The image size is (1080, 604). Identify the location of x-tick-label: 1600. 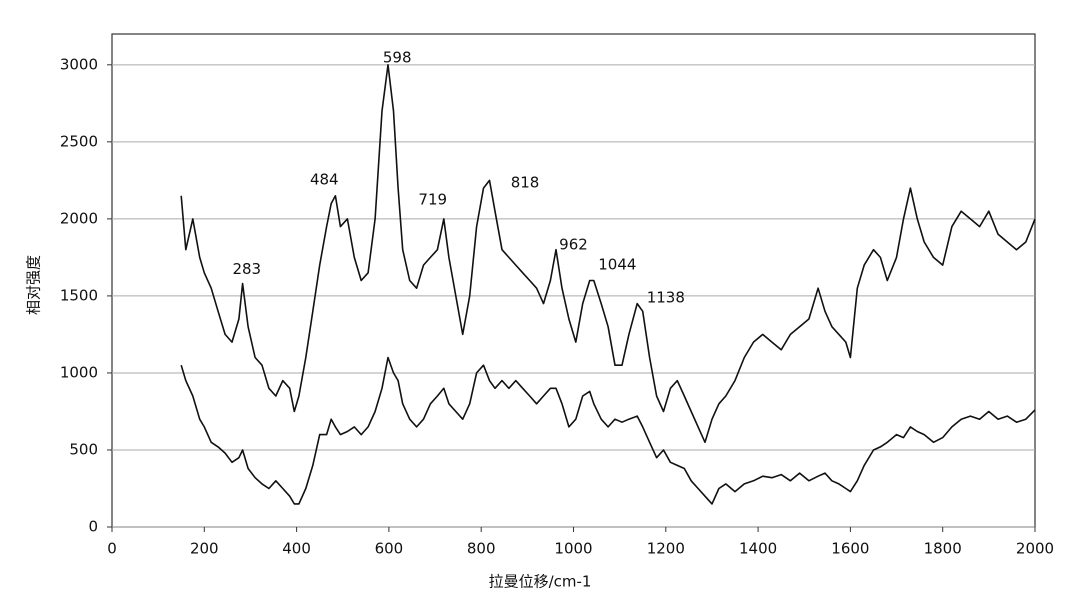
(850, 549).